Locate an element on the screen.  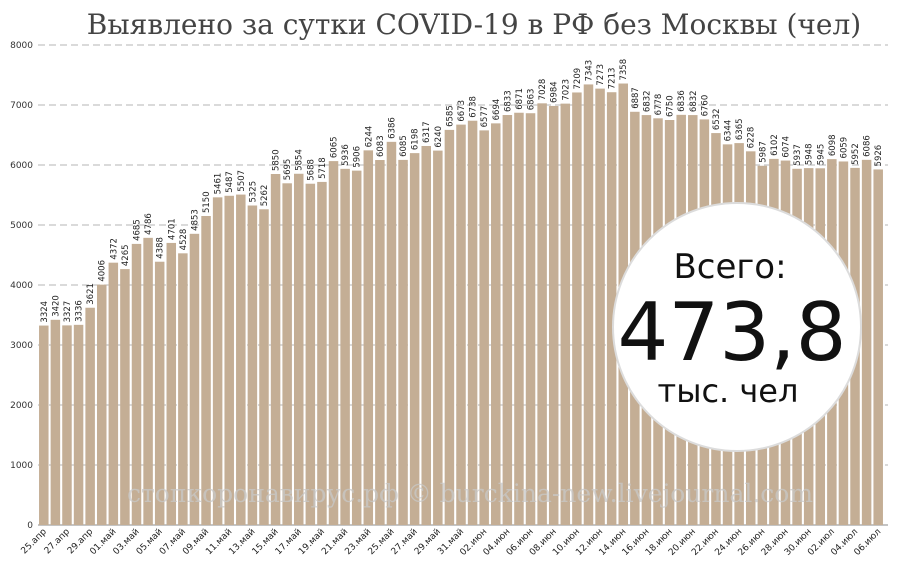
data-label: 6585 is located at coordinates (450, 116).